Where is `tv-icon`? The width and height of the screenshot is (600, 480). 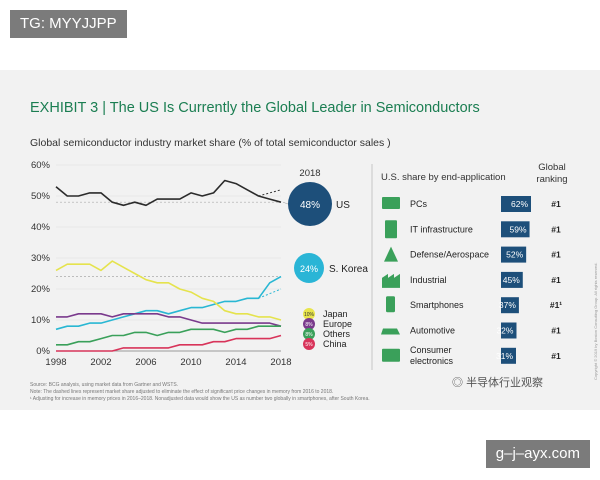 tv-icon is located at coordinates (391, 355).